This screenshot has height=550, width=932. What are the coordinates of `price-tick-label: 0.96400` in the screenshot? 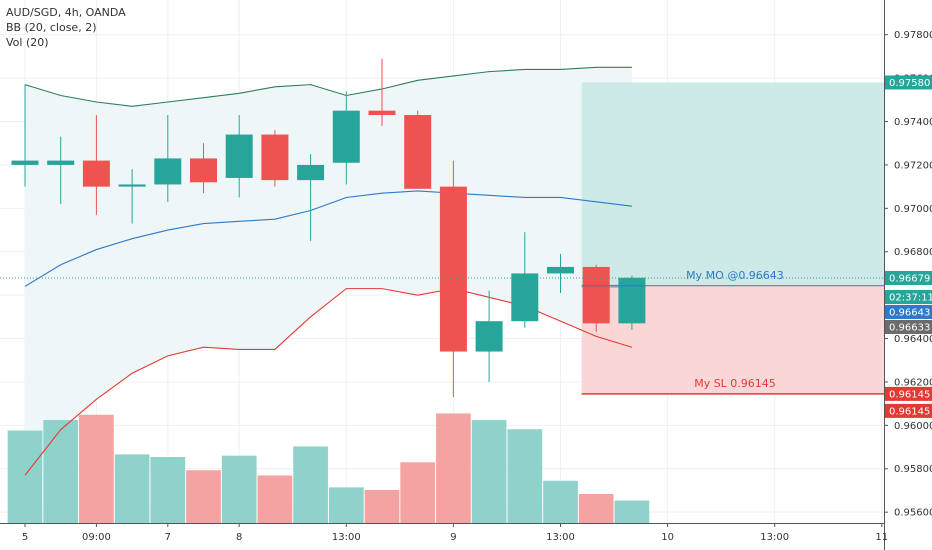 It's located at (913, 339).